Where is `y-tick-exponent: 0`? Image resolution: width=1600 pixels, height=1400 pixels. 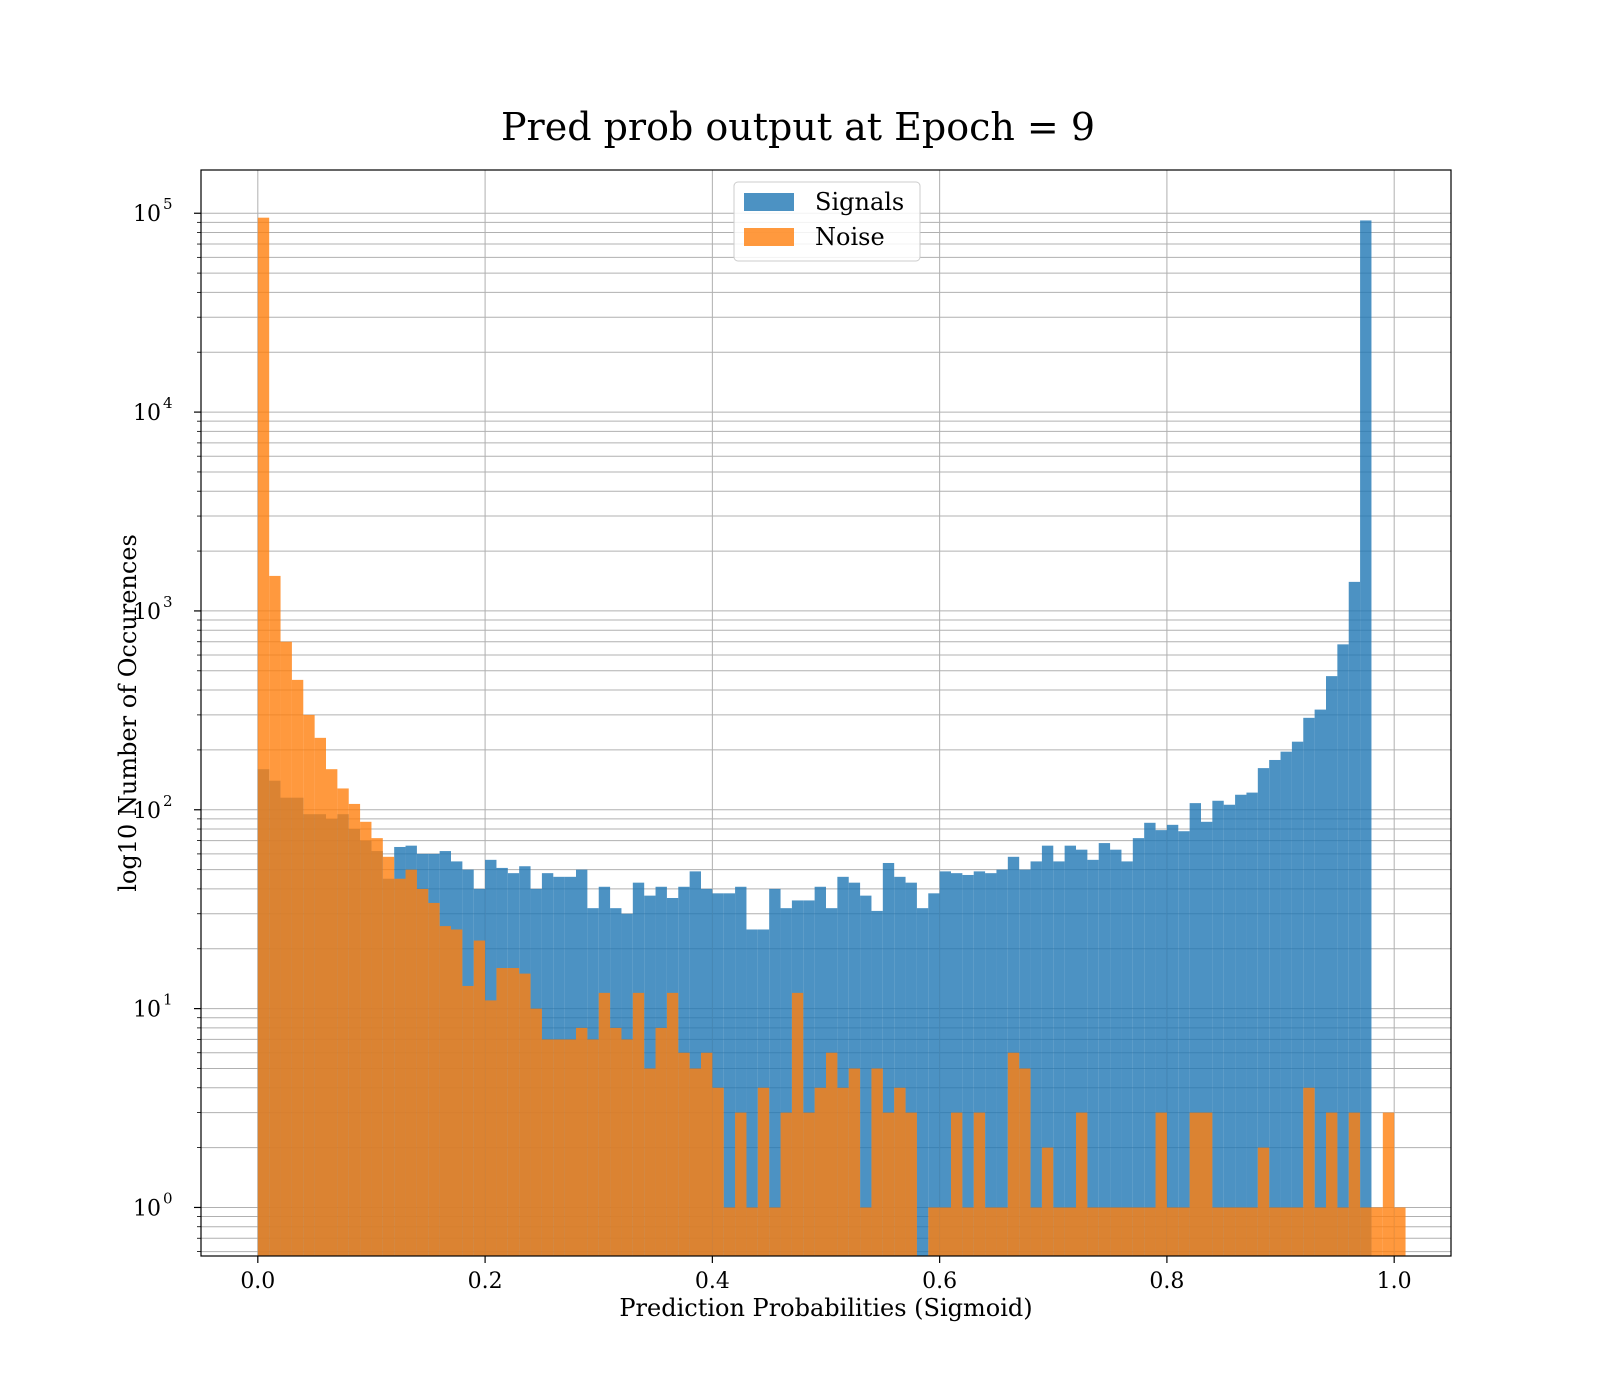 y-tick-exponent: 0 is located at coordinates (168, 1198).